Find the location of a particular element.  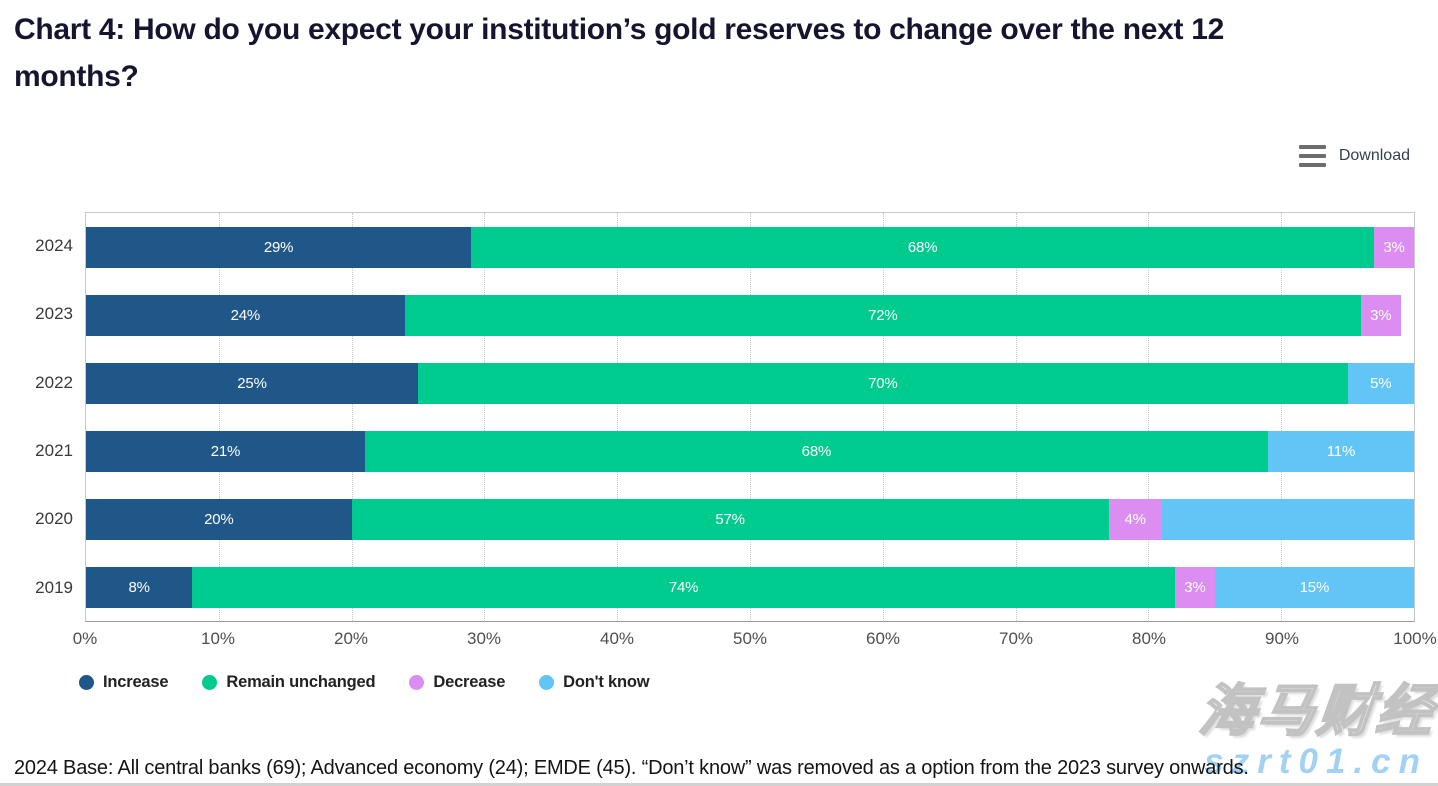

legend-item-don-t-know: Don't know is located at coordinates (594, 682).